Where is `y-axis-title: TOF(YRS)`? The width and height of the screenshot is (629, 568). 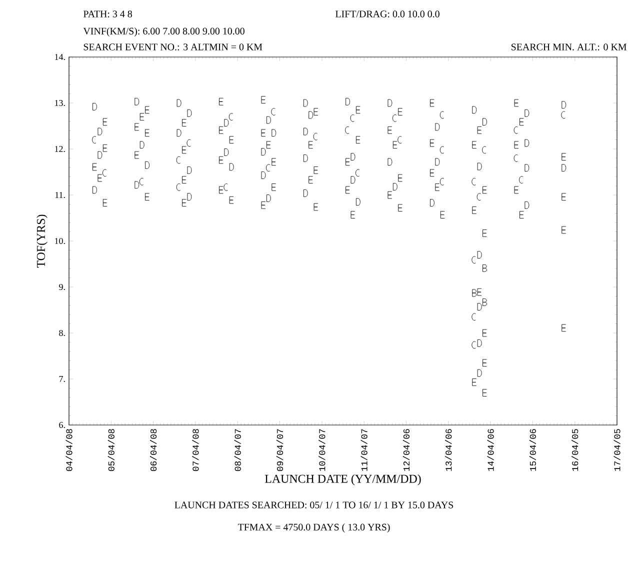
y-axis-title: TOF(YRS) is located at coordinates (42, 241).